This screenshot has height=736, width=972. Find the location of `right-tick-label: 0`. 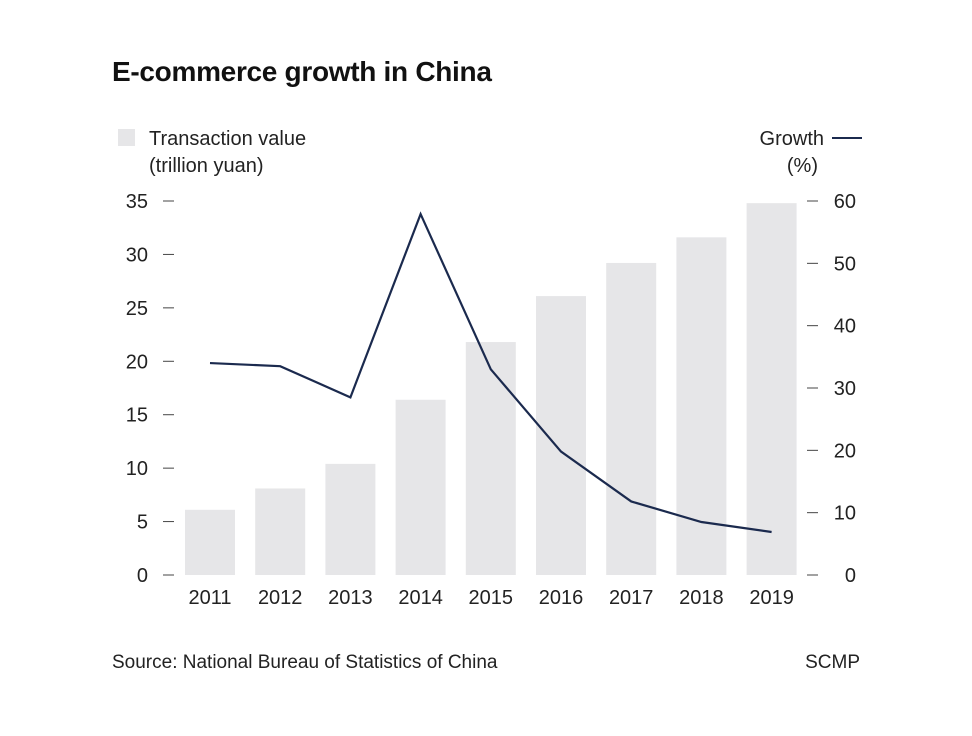

right-tick-label: 0 is located at coordinates (850, 576).